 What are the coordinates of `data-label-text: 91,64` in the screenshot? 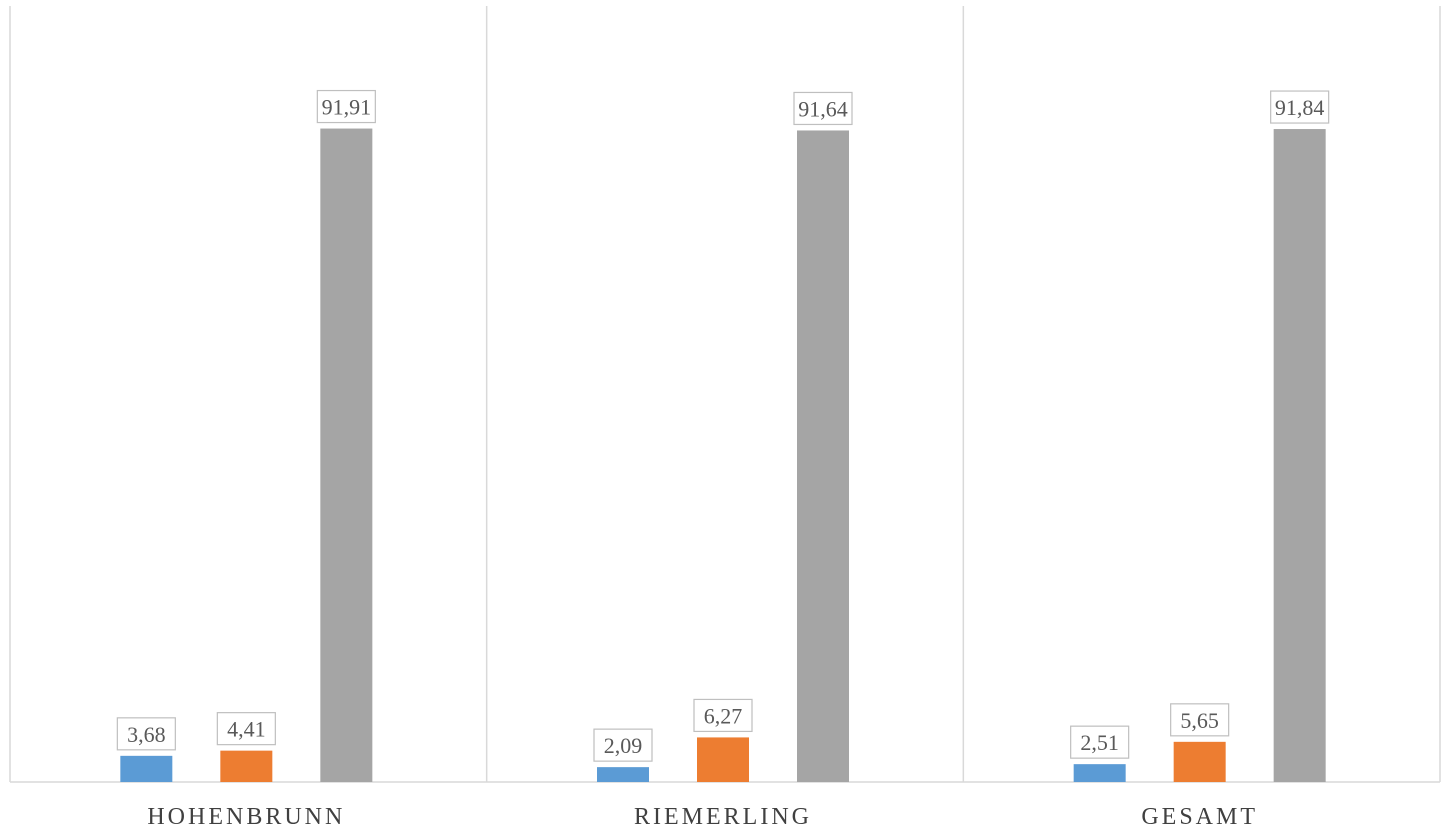 It's located at (823, 108).